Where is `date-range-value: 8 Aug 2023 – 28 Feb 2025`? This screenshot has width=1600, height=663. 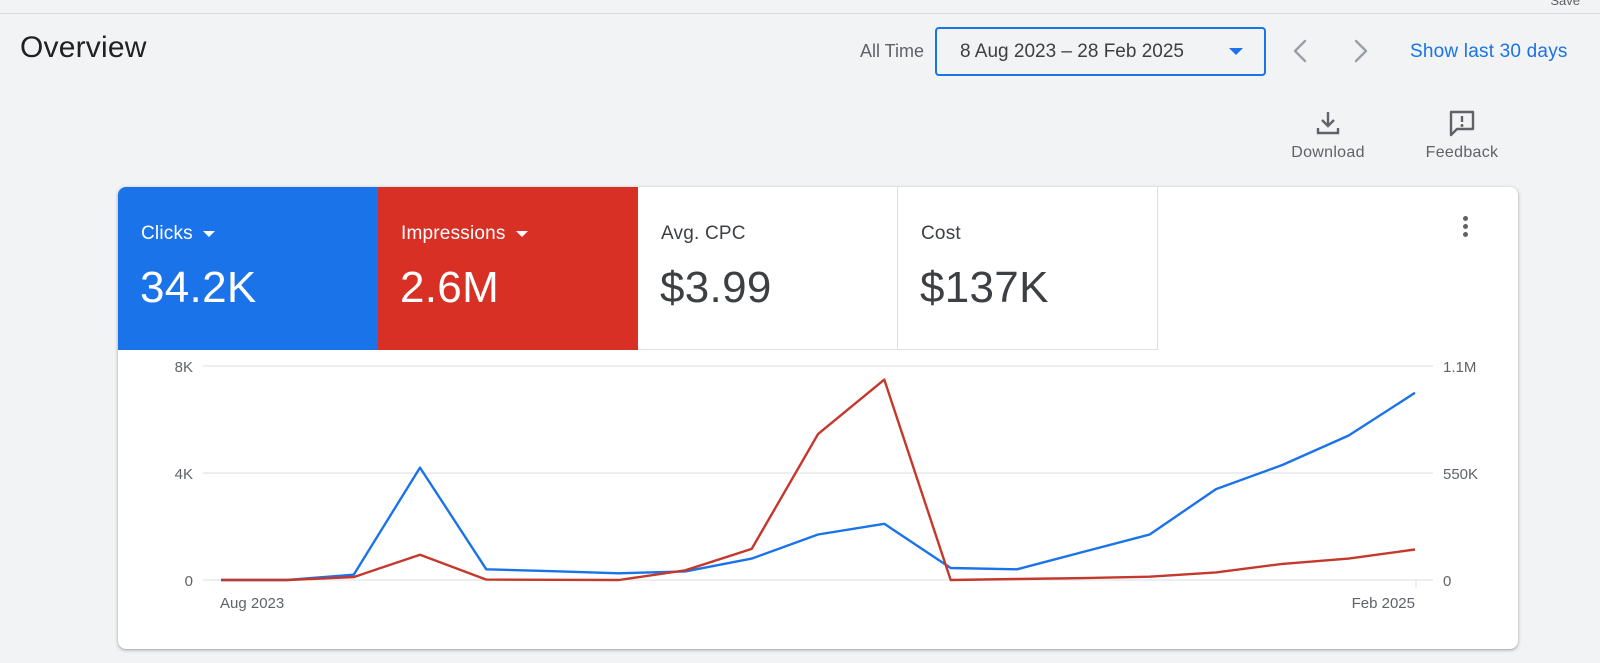
date-range-value: 8 Aug 2023 – 28 Feb 2025 is located at coordinates (1072, 51).